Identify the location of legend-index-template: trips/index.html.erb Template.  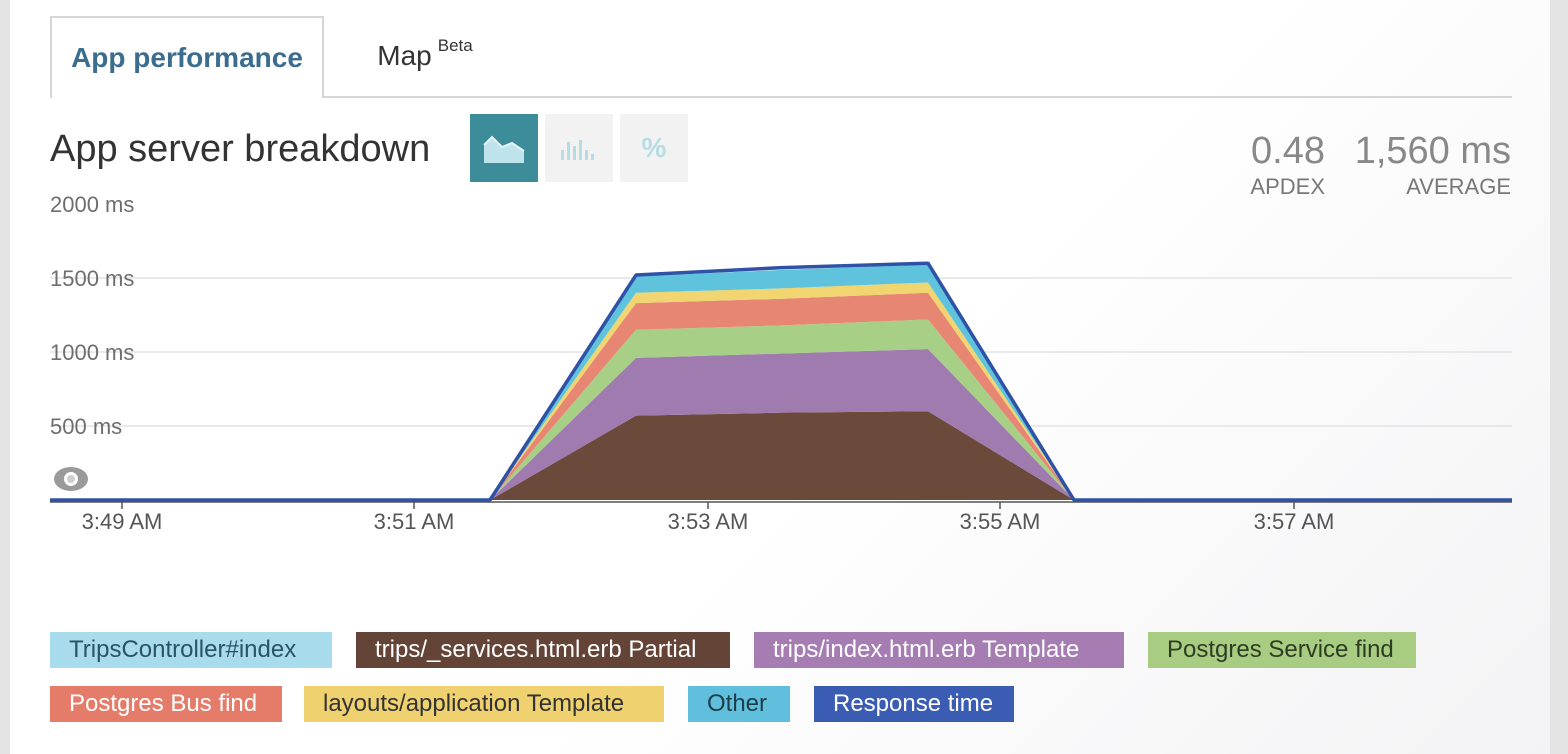
(939, 650).